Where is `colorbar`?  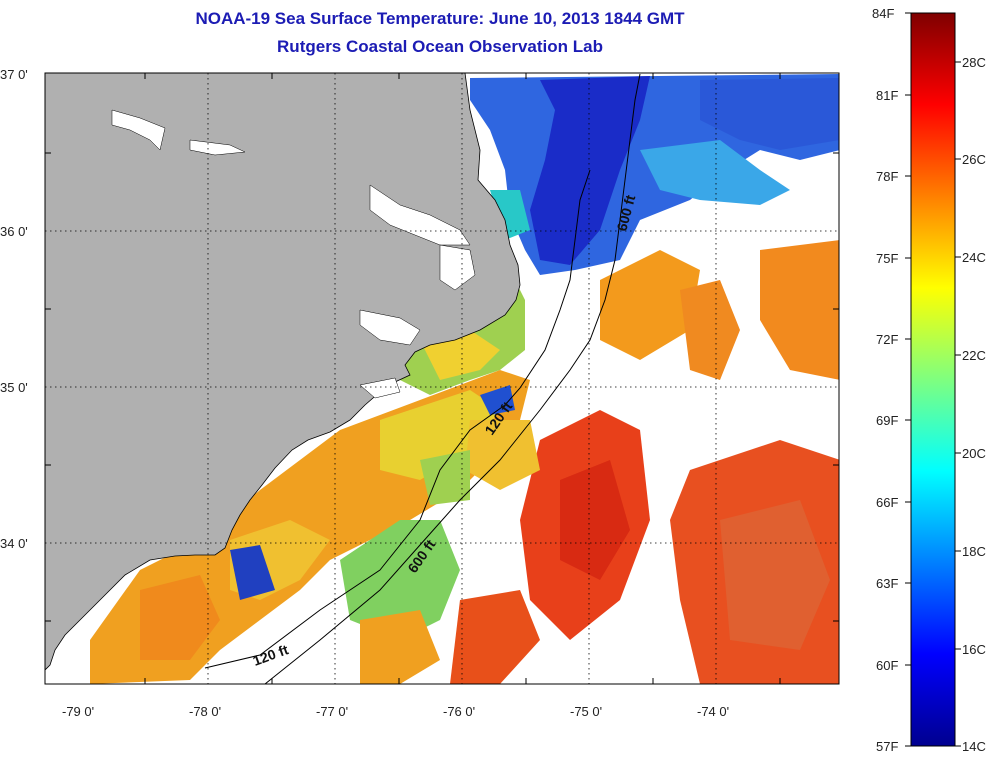
colorbar is located at coordinates (933, 379).